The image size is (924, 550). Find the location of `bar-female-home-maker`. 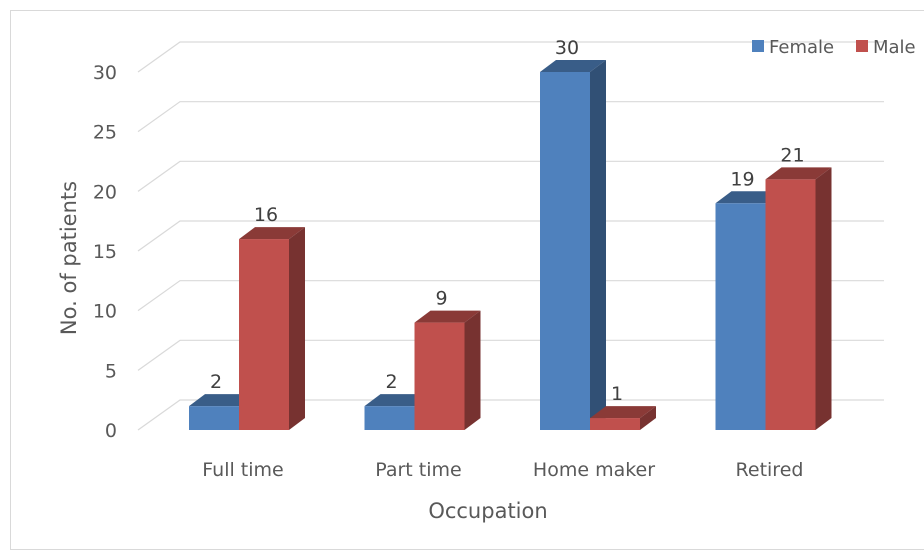

bar-female-home-maker is located at coordinates (565, 251).